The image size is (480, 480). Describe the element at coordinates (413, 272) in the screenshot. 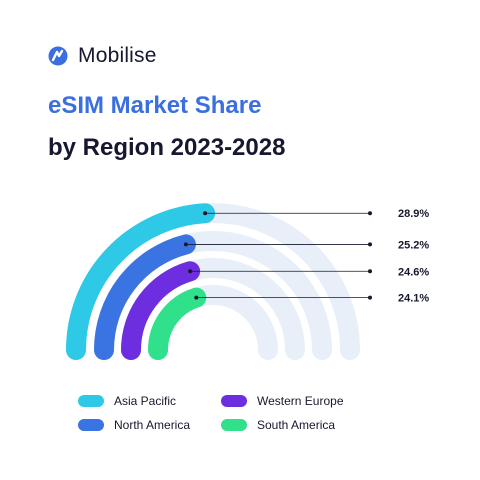

I see `data-label: 24.6%` at that location.